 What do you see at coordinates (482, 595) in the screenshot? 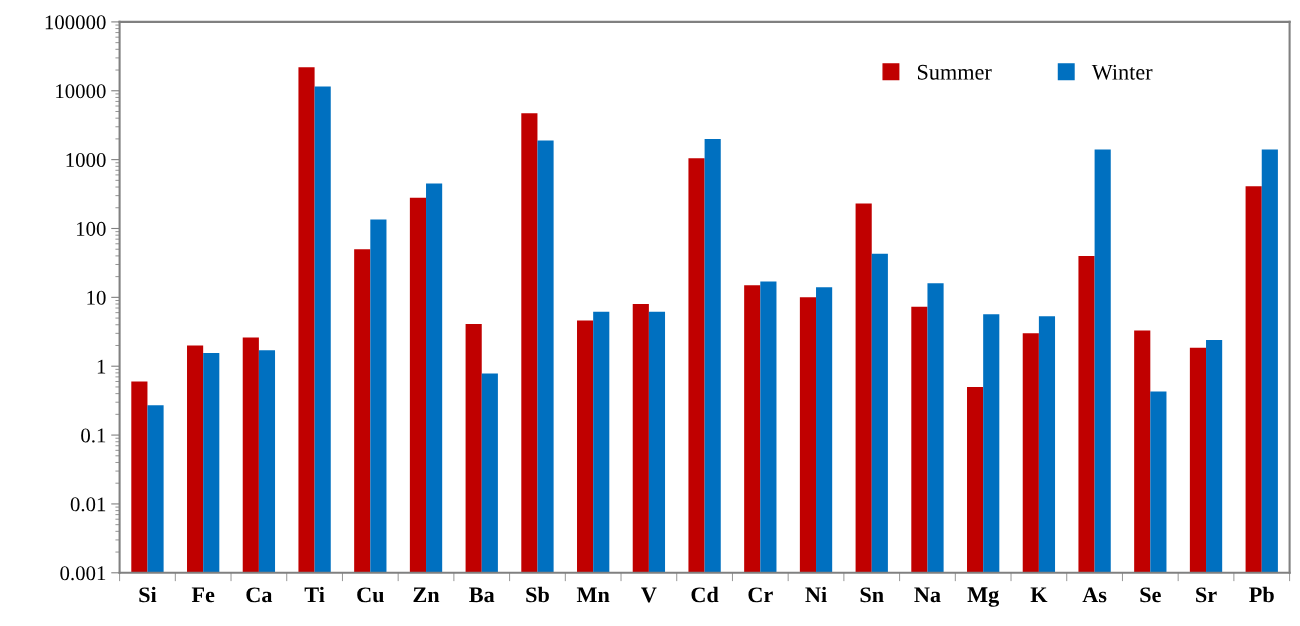
I see `x-tick-label: Ba` at bounding box center [482, 595].